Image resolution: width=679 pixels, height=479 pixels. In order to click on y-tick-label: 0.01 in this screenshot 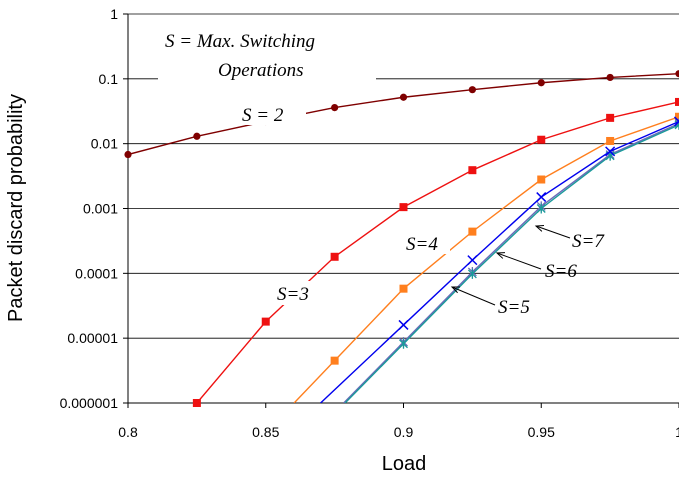, I will do `click(104, 144)`.